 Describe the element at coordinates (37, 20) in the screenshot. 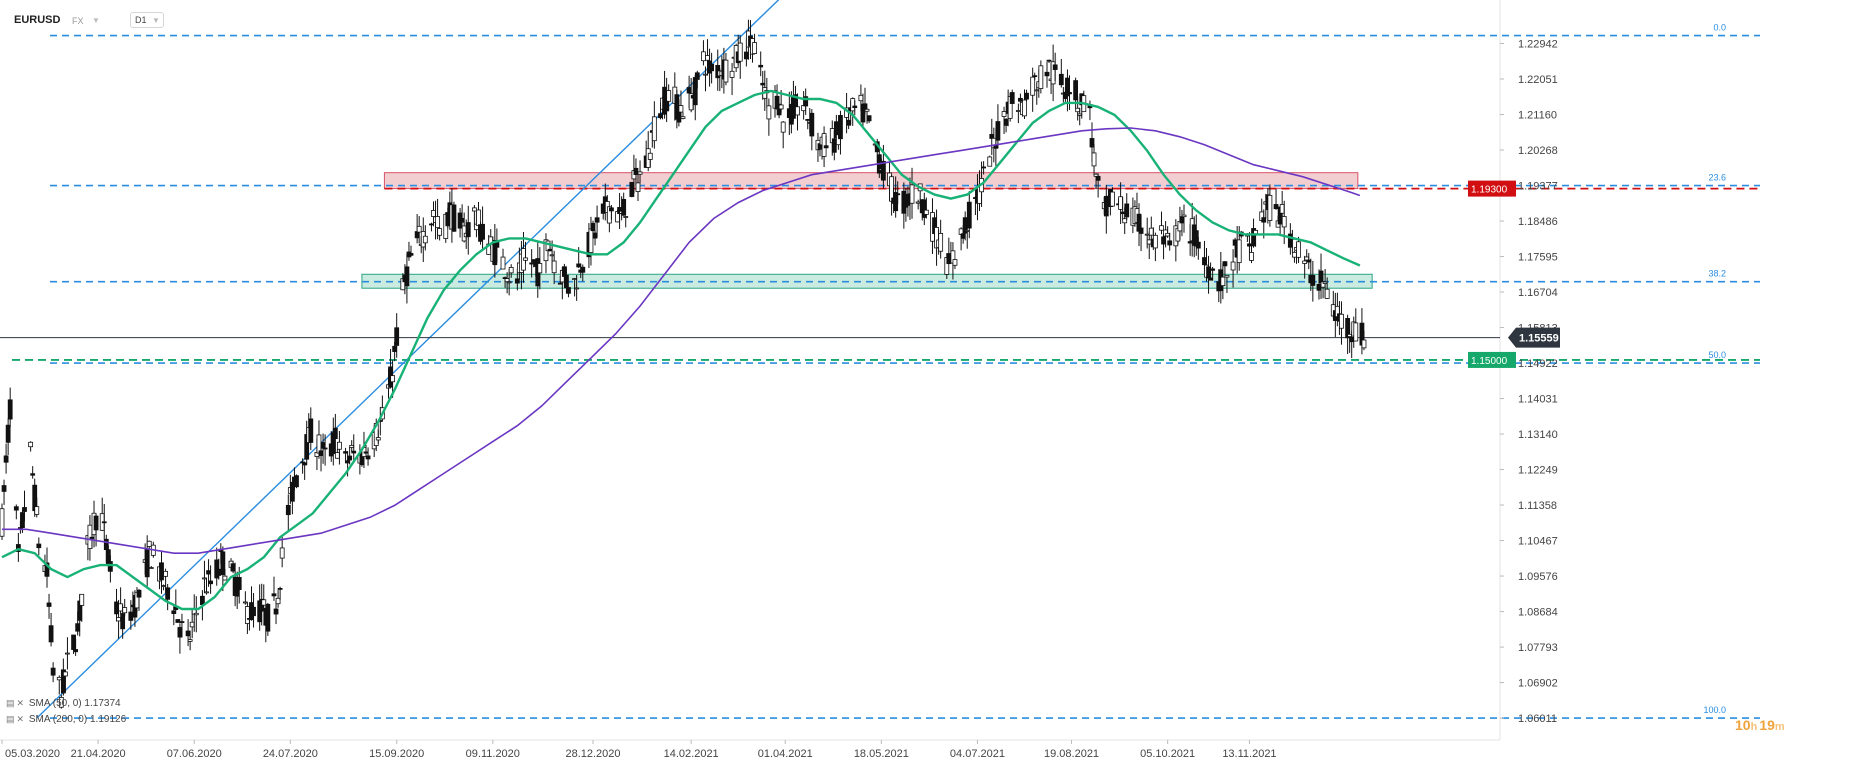

I see `symbol-label: EURUSD` at that location.